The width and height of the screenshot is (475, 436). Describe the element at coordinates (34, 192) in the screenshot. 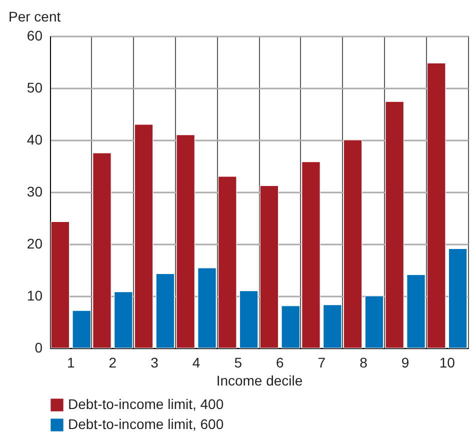

I see `y-tick-label: 30` at that location.